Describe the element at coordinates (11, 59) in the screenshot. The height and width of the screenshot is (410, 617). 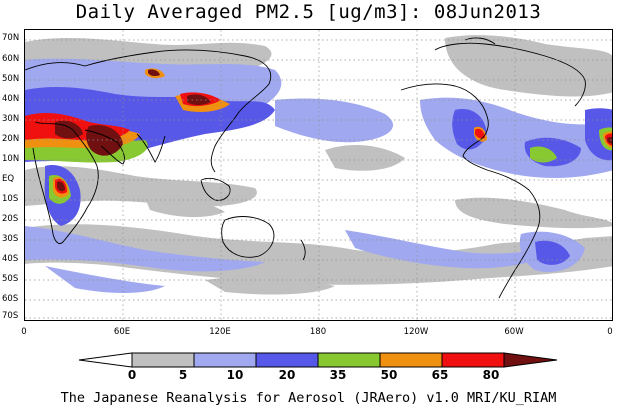
I see `lat-label: 60N` at that location.